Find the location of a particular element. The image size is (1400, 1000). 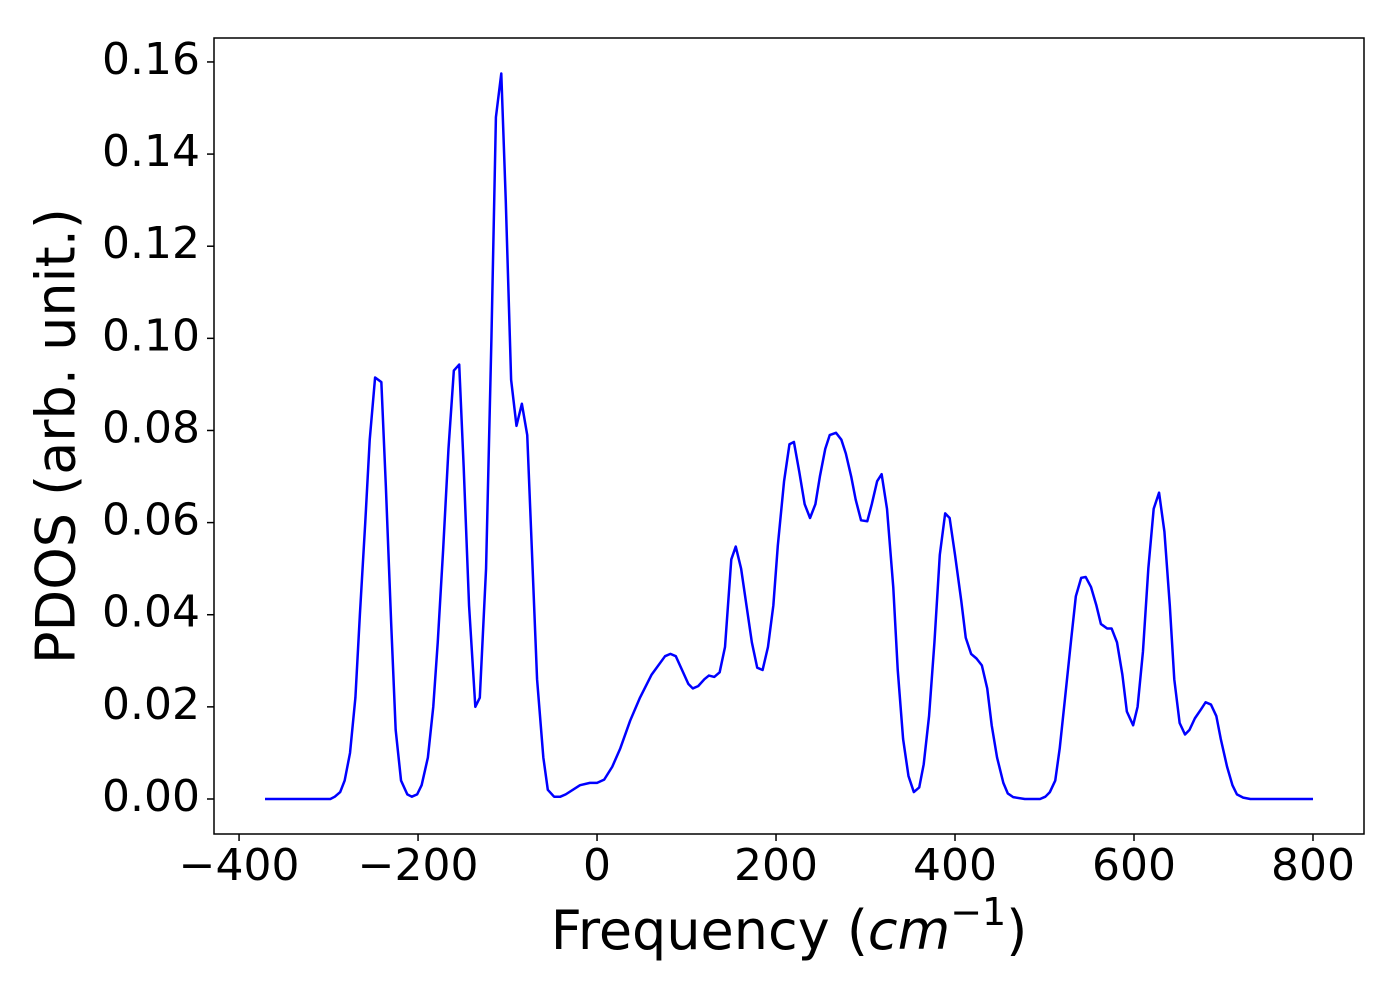

y-tick-label: 0.10 is located at coordinates (151, 335).